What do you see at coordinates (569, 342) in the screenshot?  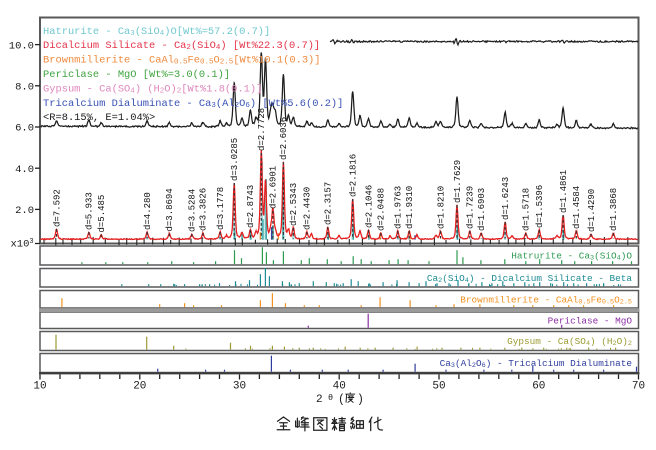 I see `svg-text: Gypsum - Ca(SO4) (H2O)2` at bounding box center [569, 342].